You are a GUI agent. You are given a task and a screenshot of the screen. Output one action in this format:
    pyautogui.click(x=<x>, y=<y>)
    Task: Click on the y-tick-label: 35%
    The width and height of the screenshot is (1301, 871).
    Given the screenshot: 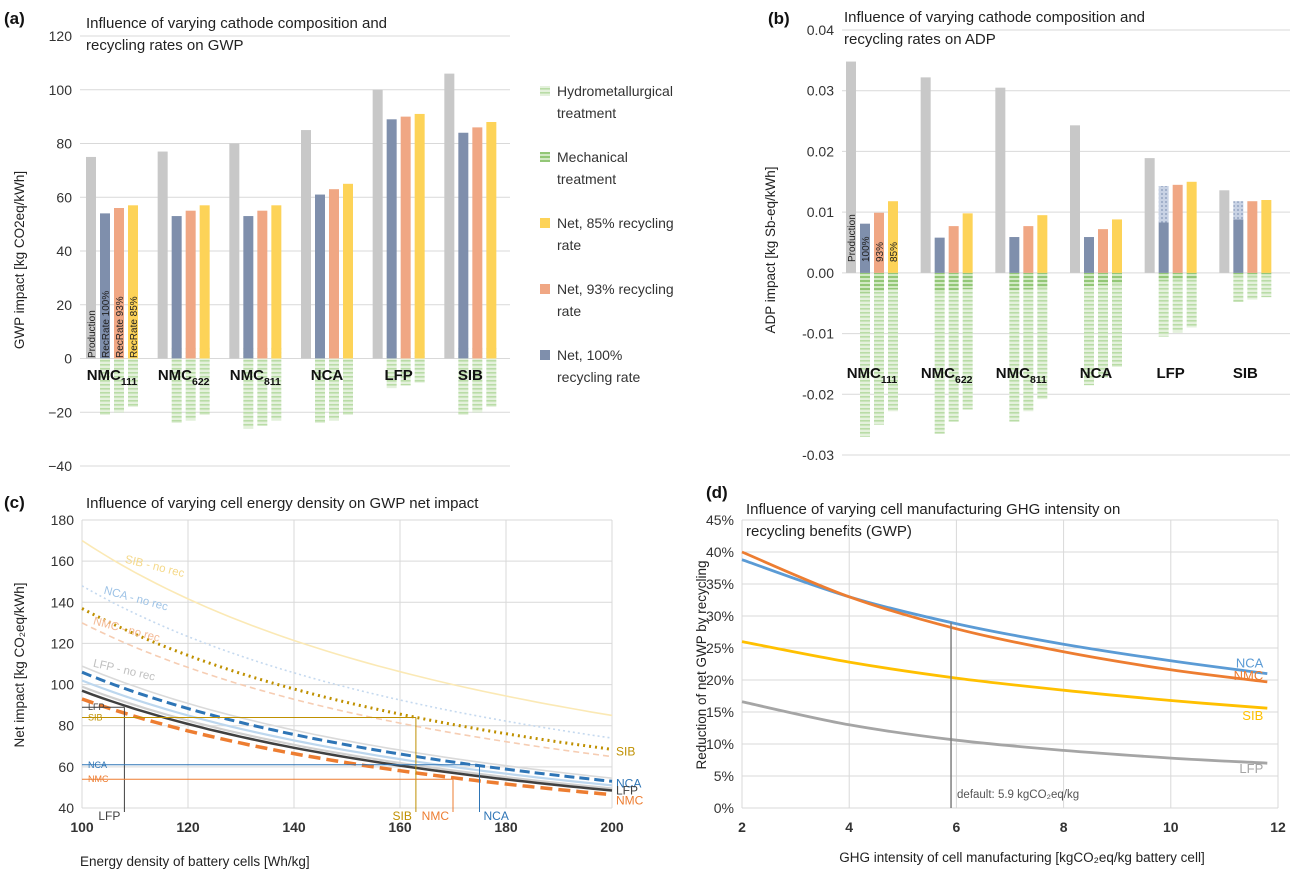 What is the action you would take?
    pyautogui.click(x=720, y=584)
    